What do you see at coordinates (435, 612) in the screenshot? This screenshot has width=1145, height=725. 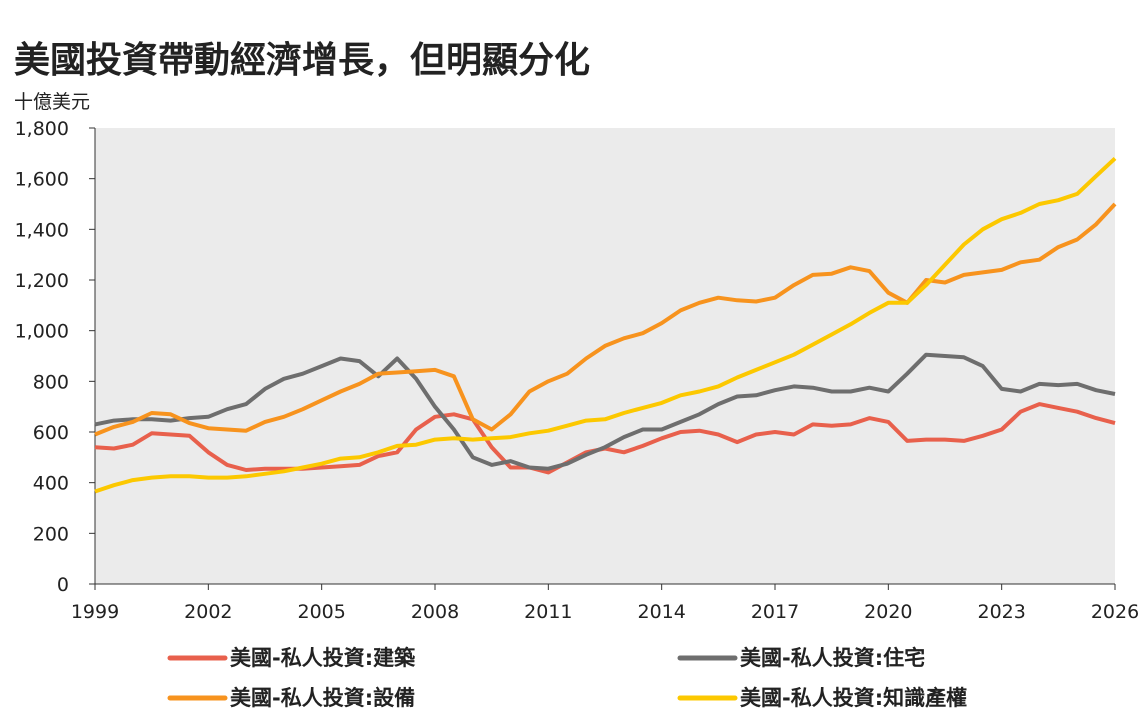 I see `x-tick-label: 2008` at bounding box center [435, 612].